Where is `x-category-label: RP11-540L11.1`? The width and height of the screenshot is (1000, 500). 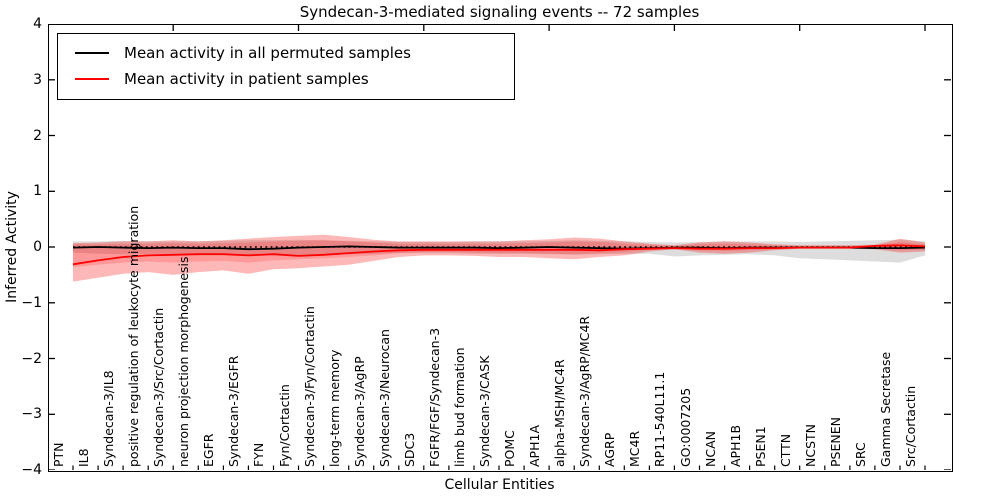 x-category-label: RP11-540L11.1 is located at coordinates (660, 419).